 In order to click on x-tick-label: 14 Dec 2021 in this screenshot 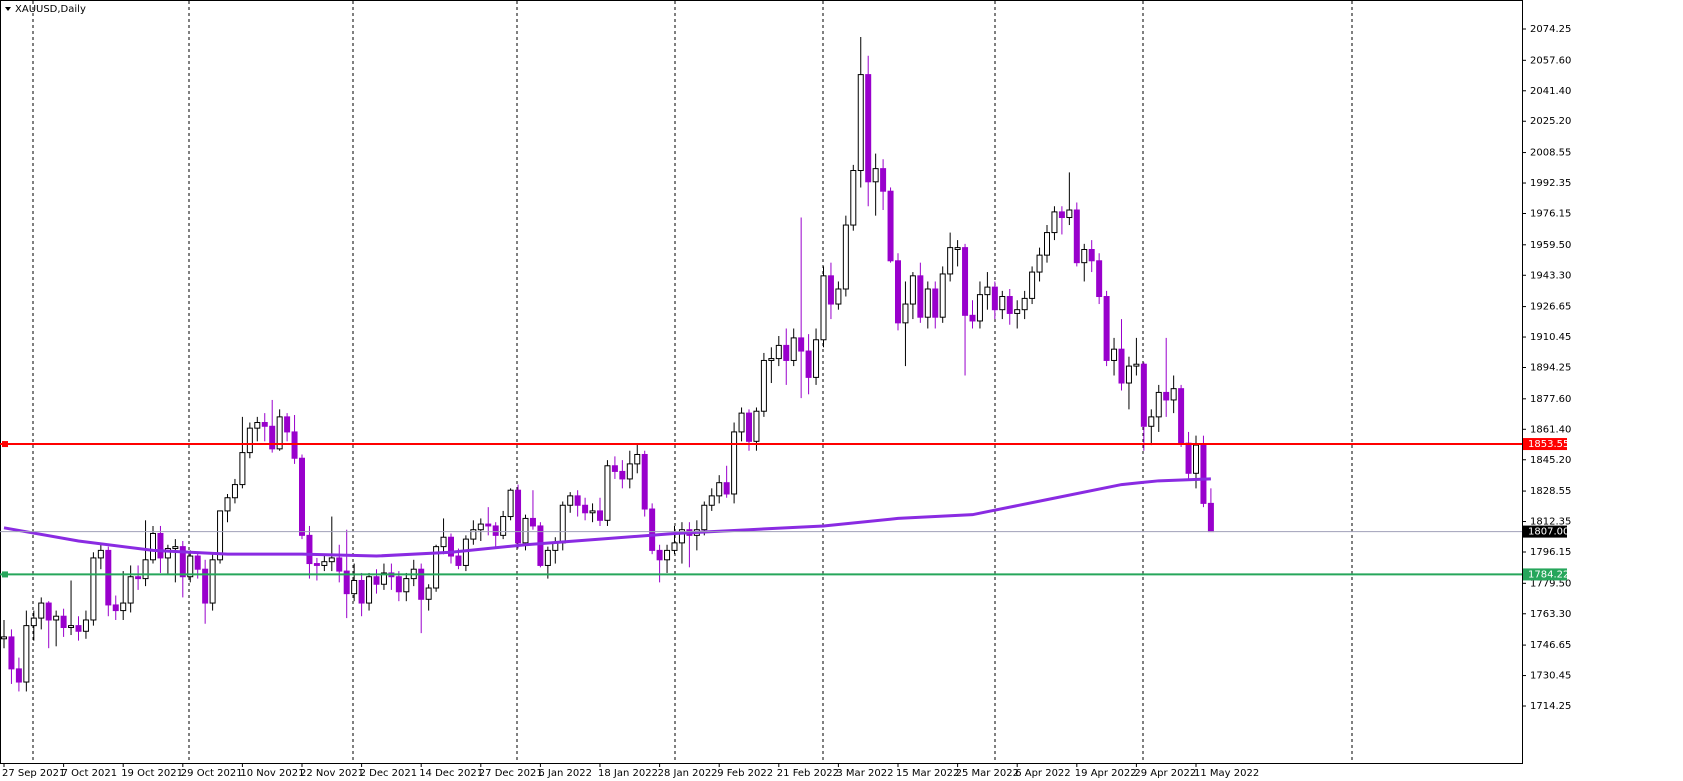, I will do `click(451, 773)`.